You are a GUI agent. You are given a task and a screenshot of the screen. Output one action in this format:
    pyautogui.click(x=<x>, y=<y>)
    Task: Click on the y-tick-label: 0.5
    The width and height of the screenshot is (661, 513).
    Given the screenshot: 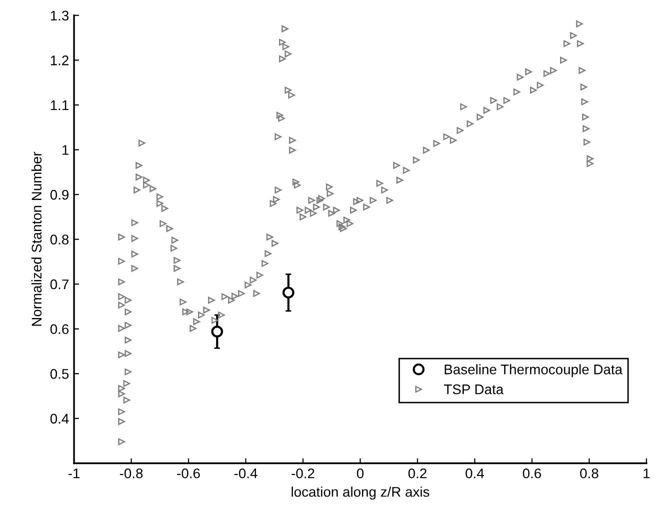 What is the action you would take?
    pyautogui.click(x=59, y=374)
    